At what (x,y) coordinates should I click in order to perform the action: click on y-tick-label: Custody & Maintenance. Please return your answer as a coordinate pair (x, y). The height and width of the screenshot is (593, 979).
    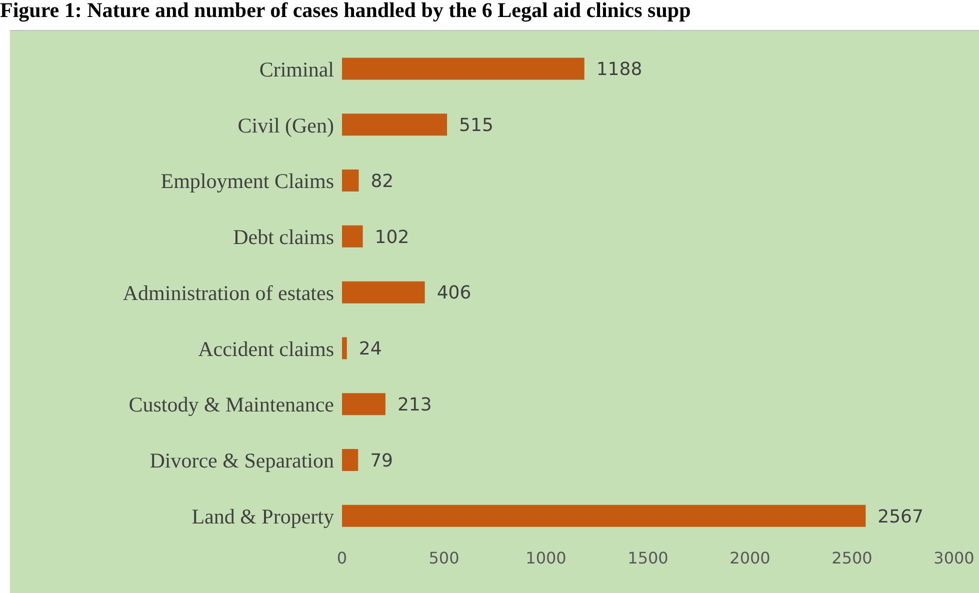
    Looking at the image, I should click on (231, 404).